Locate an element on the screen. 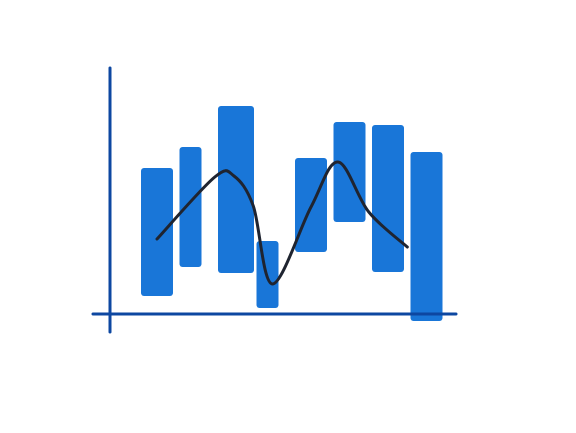 The height and width of the screenshot is (433, 576). trend-line is located at coordinates (282, 223).